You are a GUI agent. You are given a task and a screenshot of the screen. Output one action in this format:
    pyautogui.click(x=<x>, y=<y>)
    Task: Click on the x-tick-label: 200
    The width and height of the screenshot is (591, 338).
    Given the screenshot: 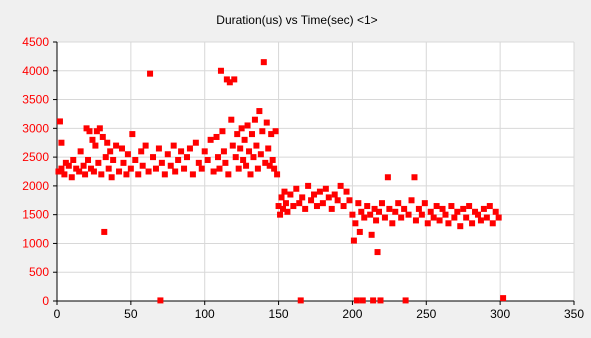 What is the action you would take?
    pyautogui.click(x=352, y=314)
    